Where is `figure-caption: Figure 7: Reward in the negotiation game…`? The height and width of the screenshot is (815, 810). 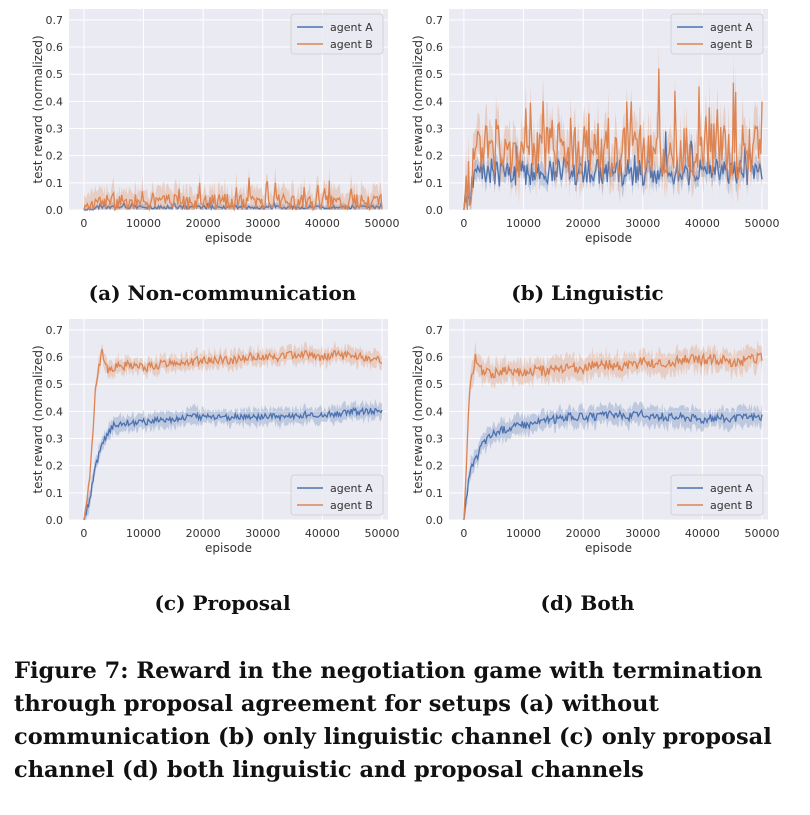 figure-caption: Figure 7: Reward in the negotiation game… is located at coordinates (393, 720).